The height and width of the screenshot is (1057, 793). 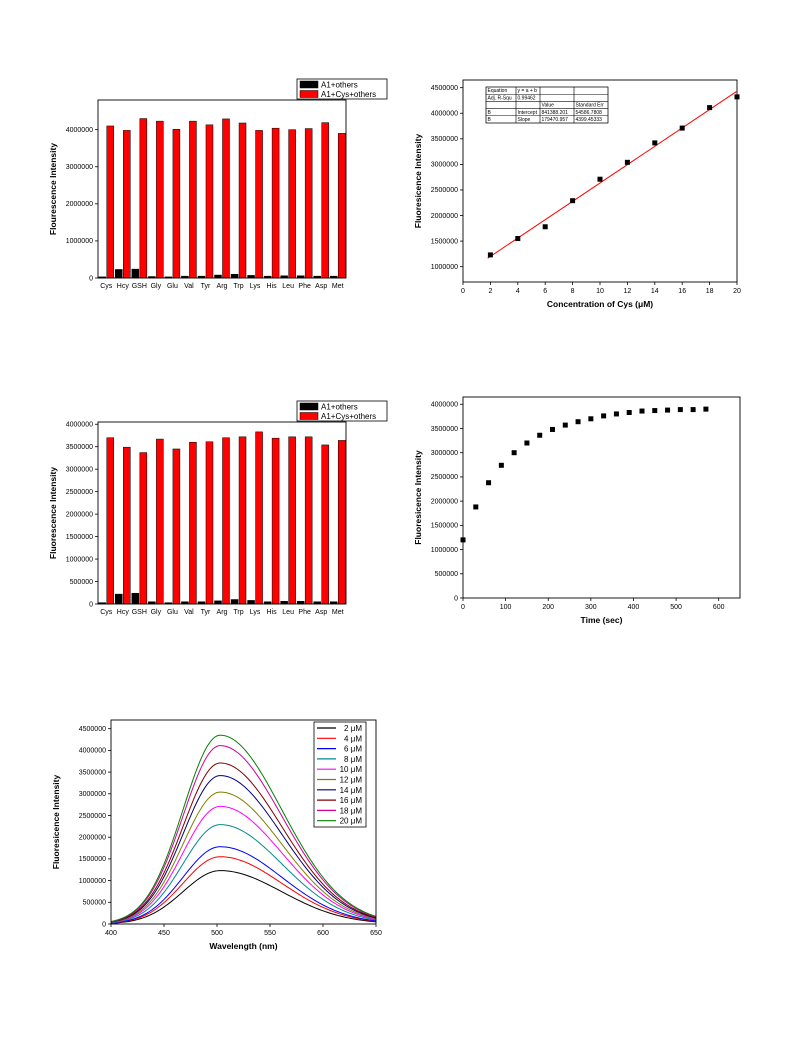 I want to click on linear-fit-line, so click(x=612, y=174).